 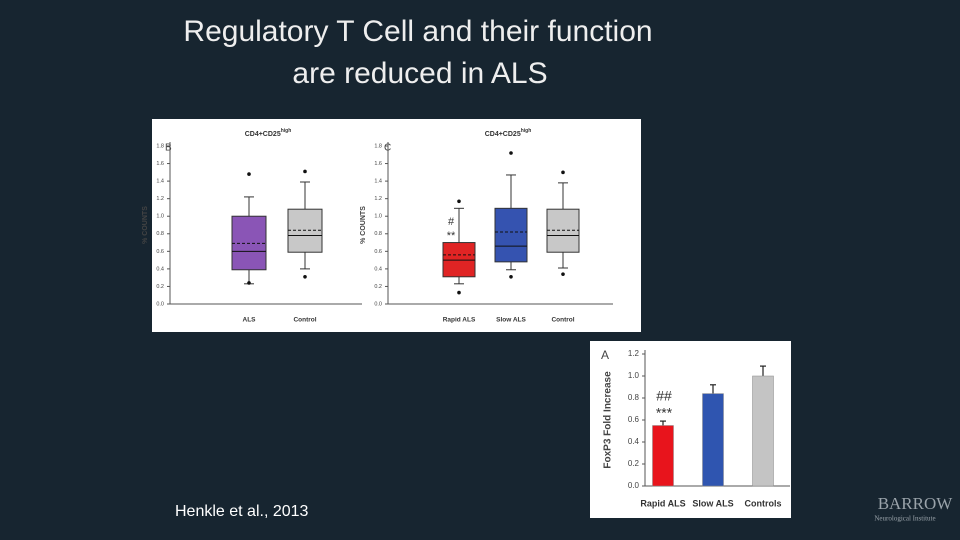 What do you see at coordinates (419, 73) in the screenshot?
I see `slide-title: are reduced in ALS` at bounding box center [419, 73].